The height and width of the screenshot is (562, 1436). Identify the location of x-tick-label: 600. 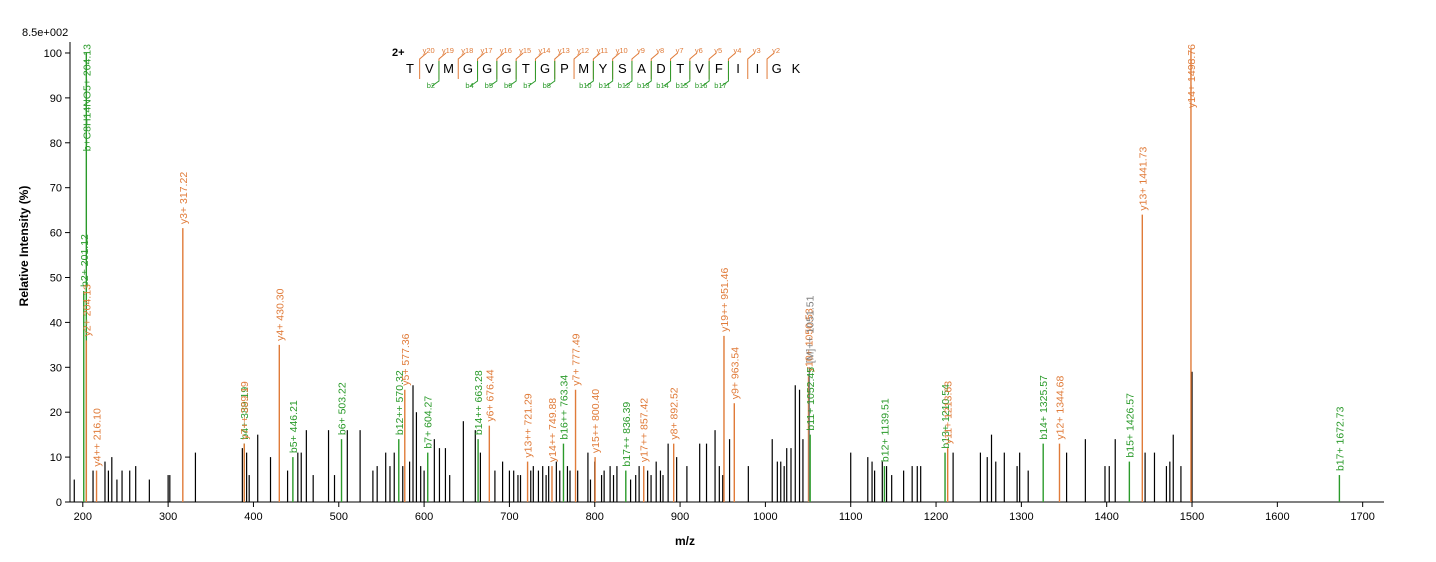
(424, 517).